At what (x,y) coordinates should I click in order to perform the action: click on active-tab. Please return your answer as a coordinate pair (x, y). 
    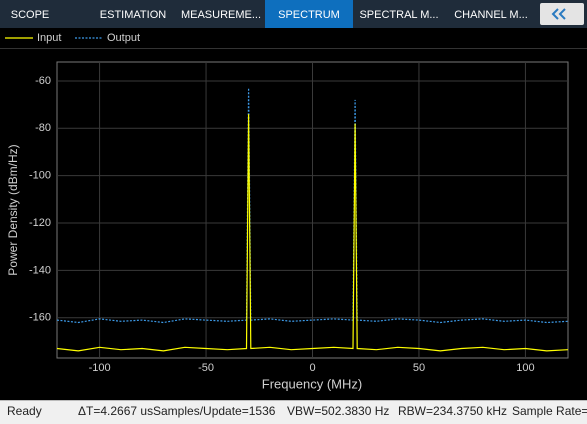
    Looking at the image, I should click on (309, 14).